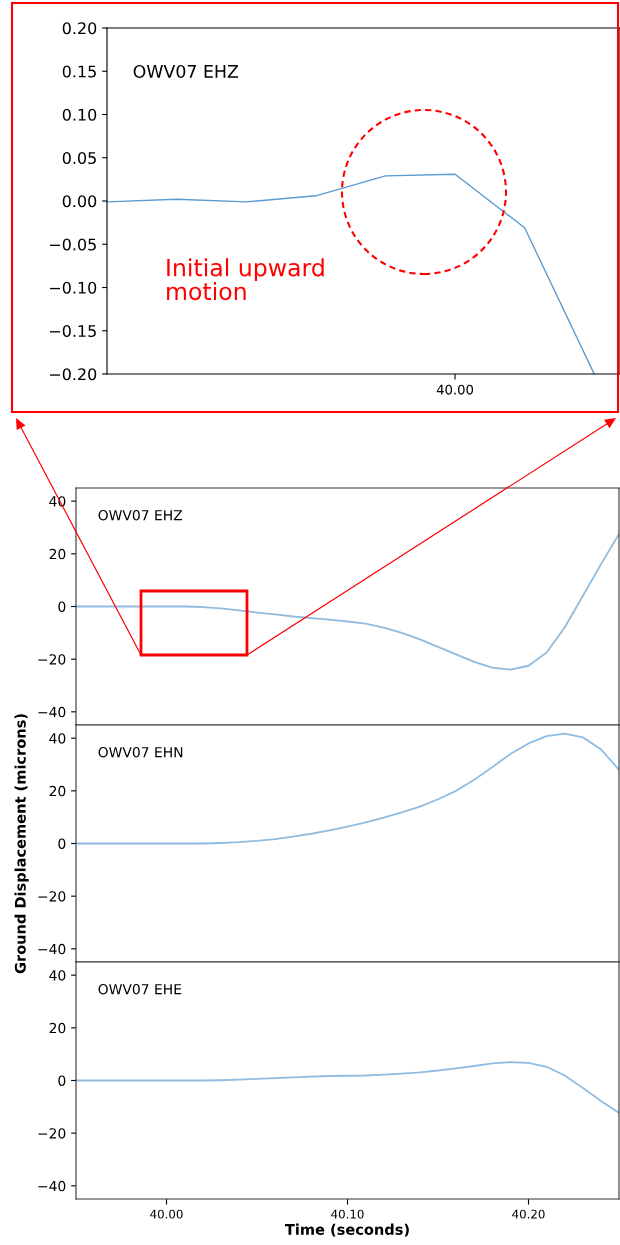 This screenshot has height=1245, width=620. What do you see at coordinates (21, 844) in the screenshot?
I see `y-axis-title: Ground Displacement (microns)` at bounding box center [21, 844].